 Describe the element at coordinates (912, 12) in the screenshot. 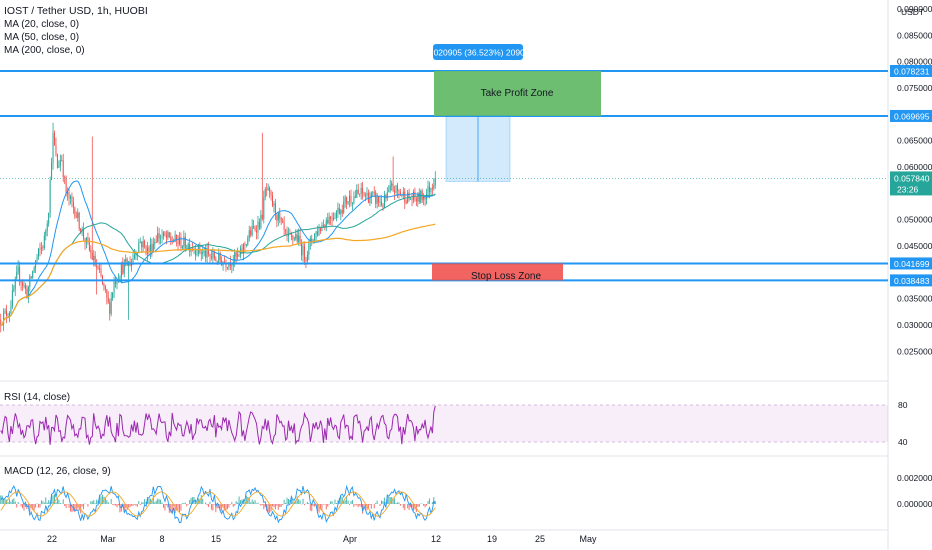

I see `currency-label: USDT` at that location.